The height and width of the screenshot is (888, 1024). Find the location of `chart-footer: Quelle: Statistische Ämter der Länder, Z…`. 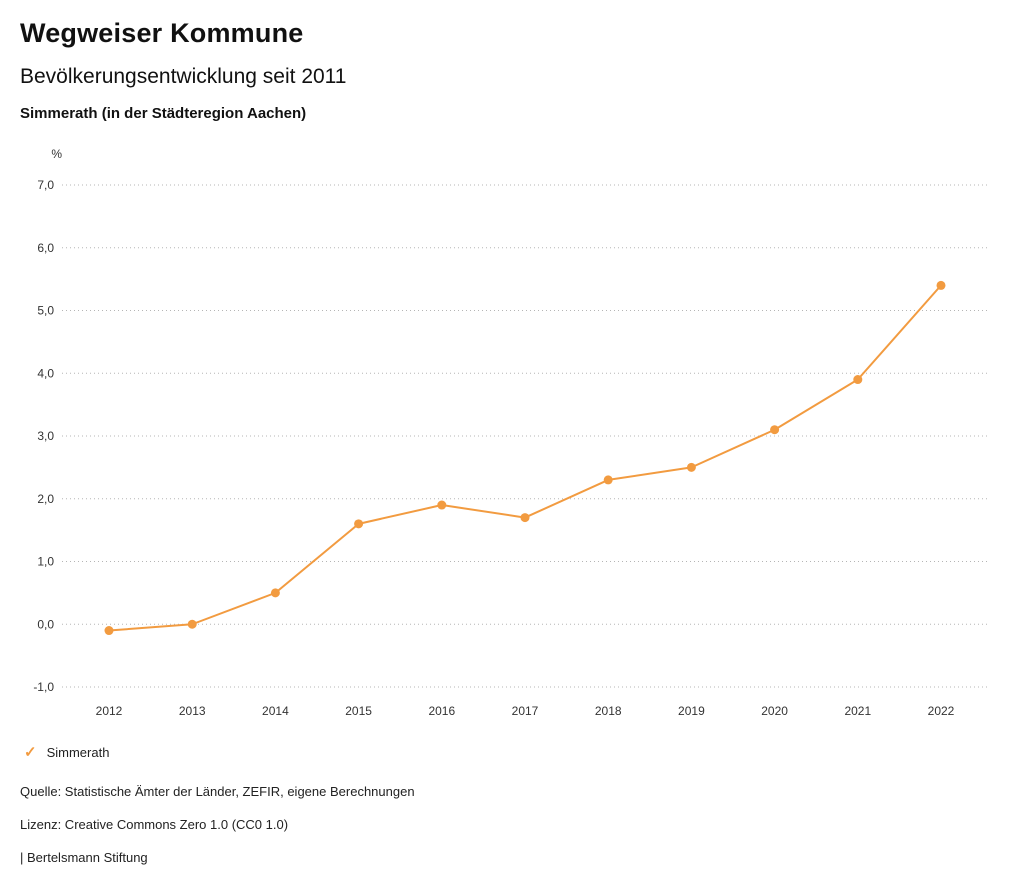

chart-footer: Quelle: Statistische Ämter der Länder, Z… is located at coordinates (217, 833).